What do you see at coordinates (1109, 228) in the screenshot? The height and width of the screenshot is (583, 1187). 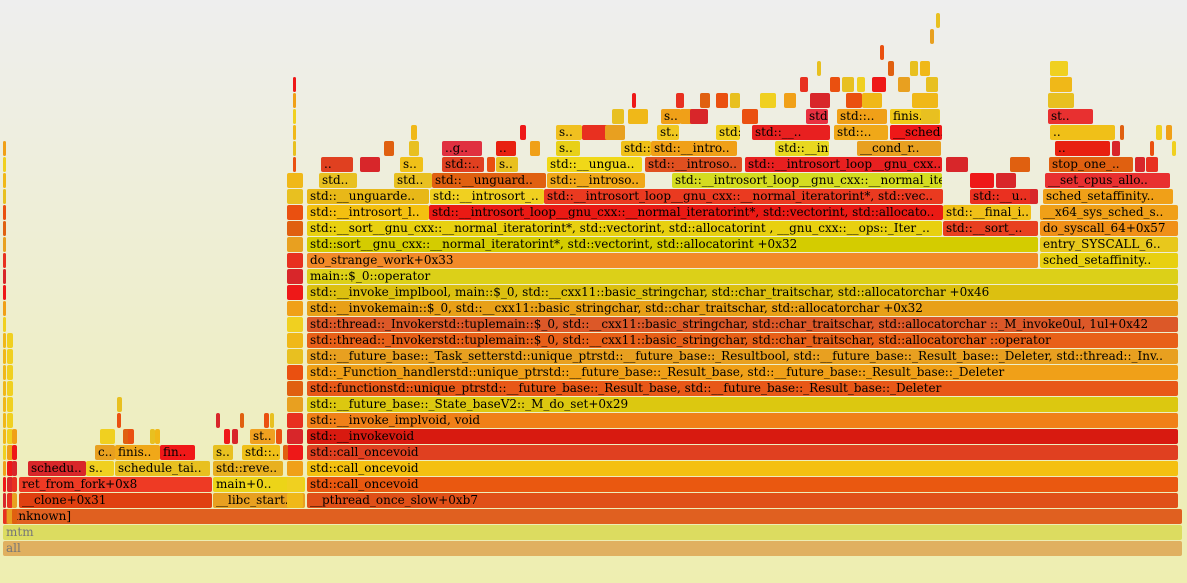 I see `frame-do-syscall-64-0x57: do_syscall_64+0x57` at bounding box center [1109, 228].